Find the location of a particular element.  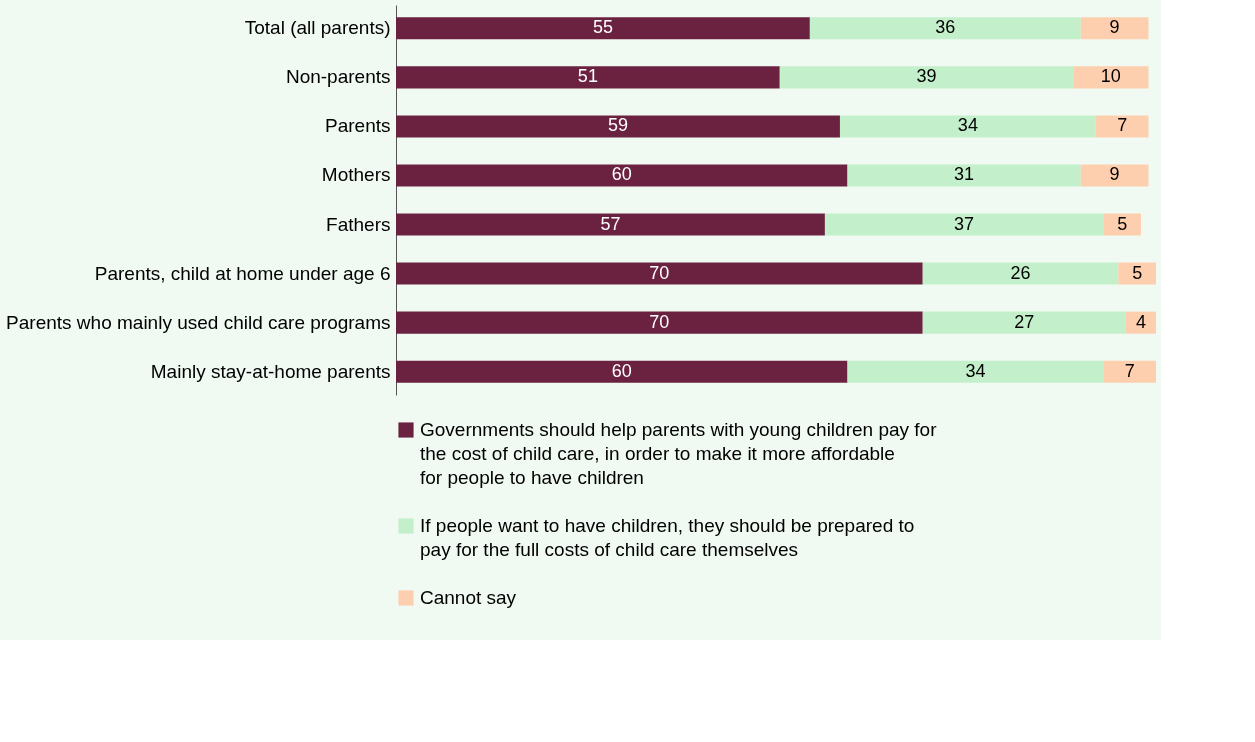

data-label: 59 is located at coordinates (617, 125).